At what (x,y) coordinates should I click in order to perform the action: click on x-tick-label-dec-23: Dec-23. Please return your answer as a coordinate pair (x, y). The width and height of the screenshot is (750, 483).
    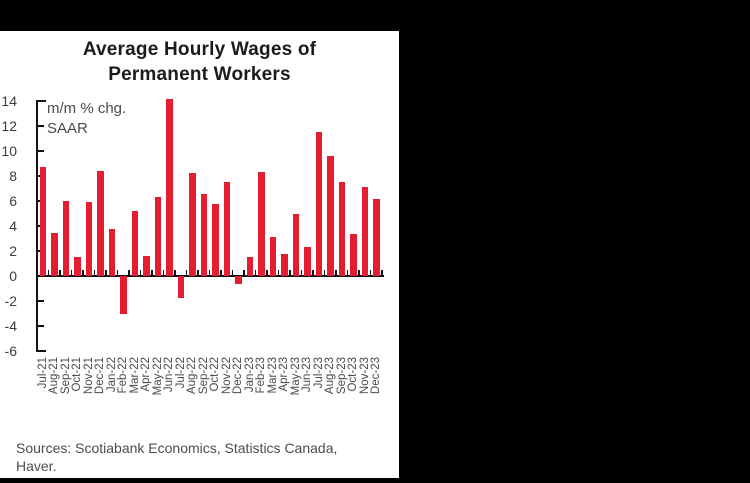
    Looking at the image, I should click on (376, 376).